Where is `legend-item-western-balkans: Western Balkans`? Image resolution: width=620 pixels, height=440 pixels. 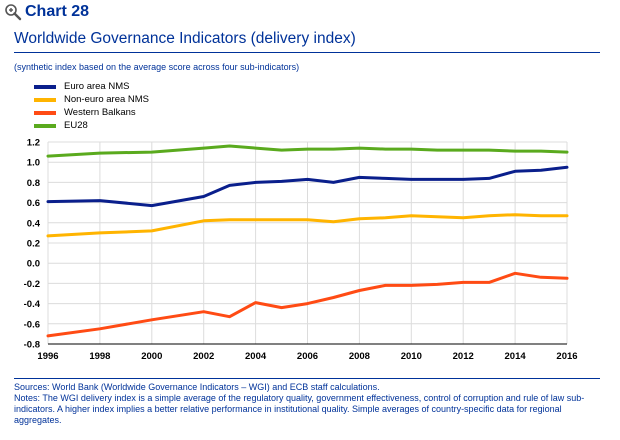
legend-item-western-balkans: Western Balkans is located at coordinates (91, 112).